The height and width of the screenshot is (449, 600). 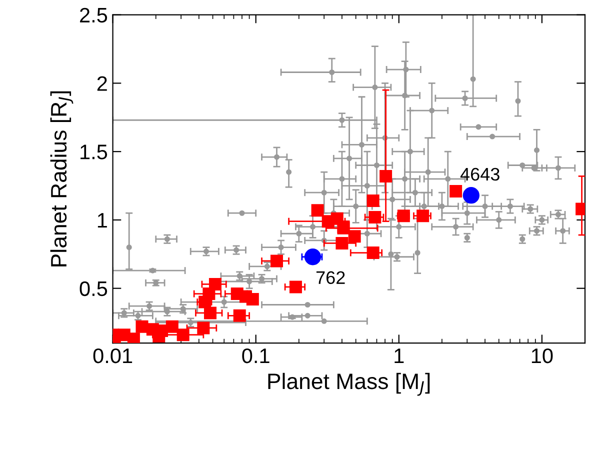 I want to click on x-axis-title: Planet Mass [M$_{J}$], so click(x=349, y=384).